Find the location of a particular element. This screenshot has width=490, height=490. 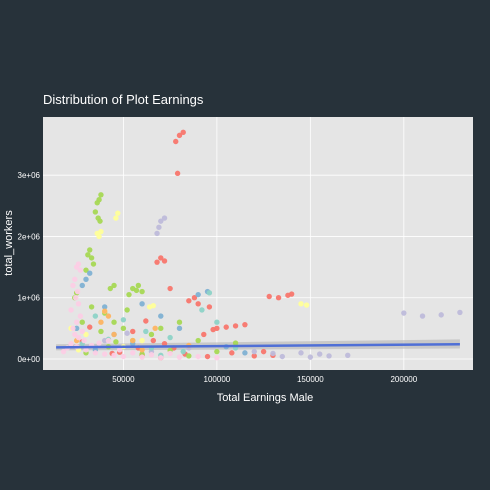

y-axis-title: total_workers is located at coordinates (9, 243).